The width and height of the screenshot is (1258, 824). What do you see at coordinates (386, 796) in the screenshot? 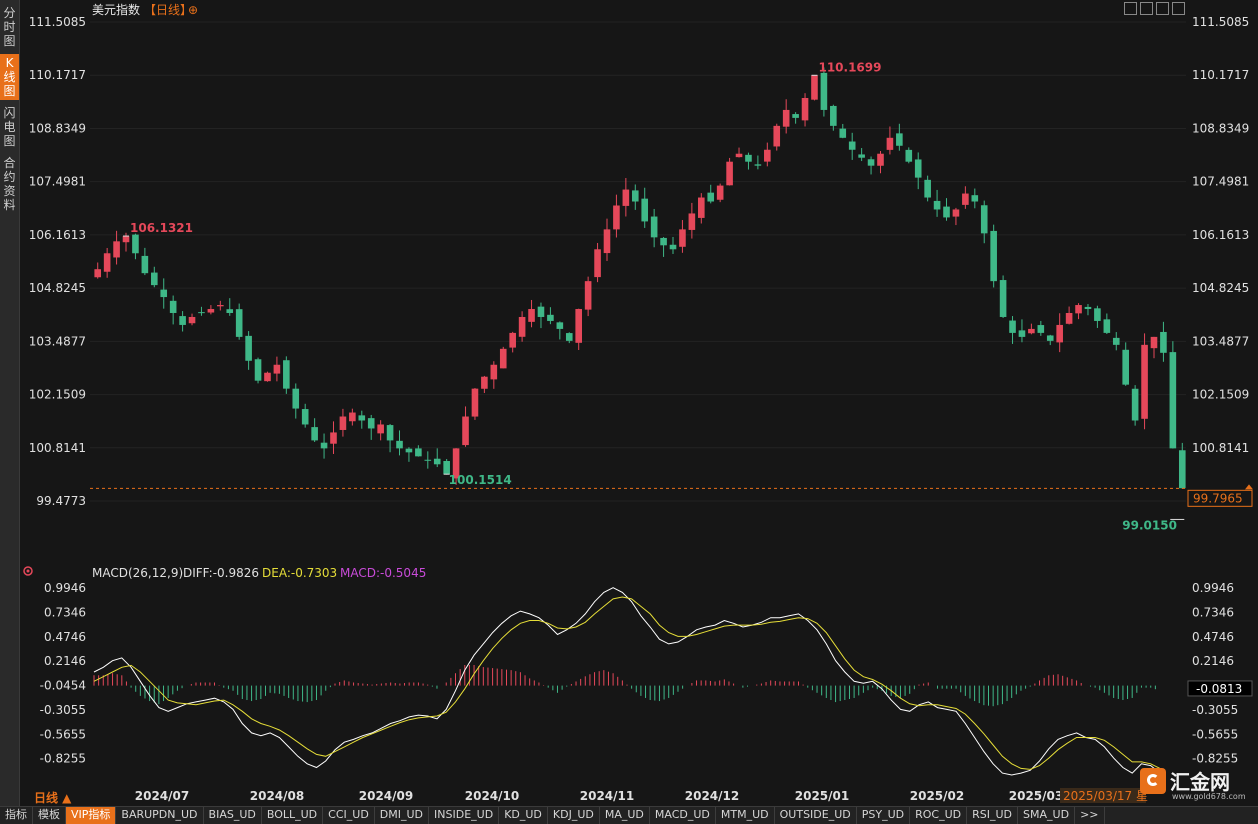
I see `date-tick: 2024/09` at bounding box center [386, 796].